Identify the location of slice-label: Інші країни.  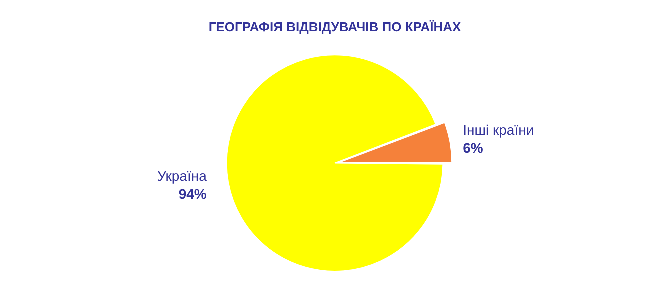
(498, 130).